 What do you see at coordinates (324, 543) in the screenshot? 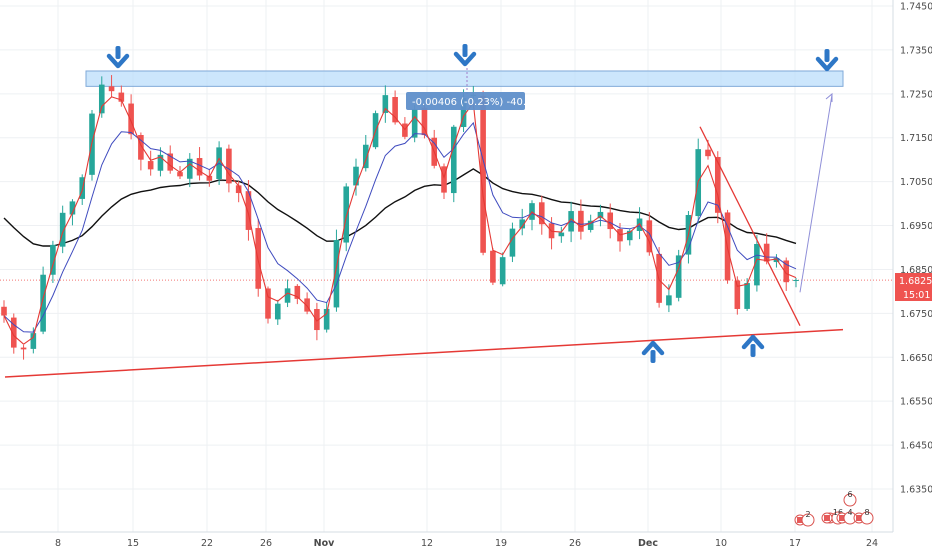
I see `time-tick-label: Nov` at bounding box center [324, 543].